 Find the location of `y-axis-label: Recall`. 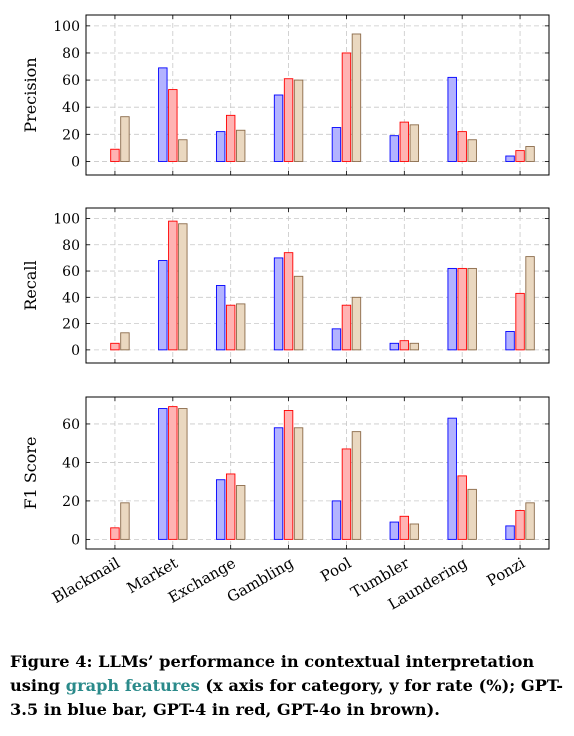

y-axis-label: Recall is located at coordinates (30, 285).